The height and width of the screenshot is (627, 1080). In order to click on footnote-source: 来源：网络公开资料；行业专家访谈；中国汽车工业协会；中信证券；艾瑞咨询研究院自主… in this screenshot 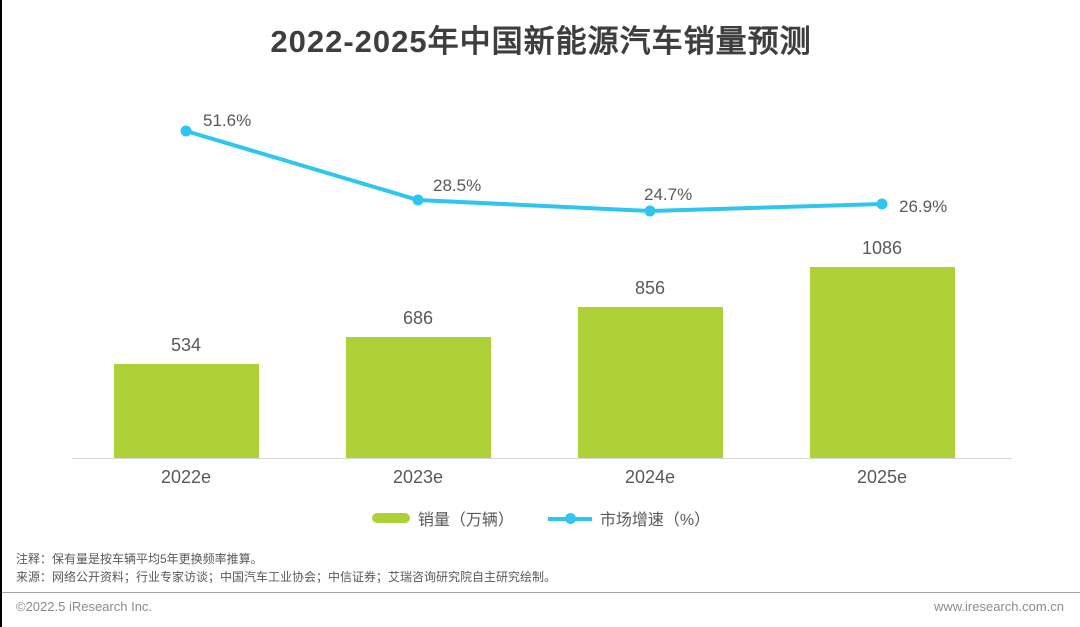, I will do `click(286, 577)`.